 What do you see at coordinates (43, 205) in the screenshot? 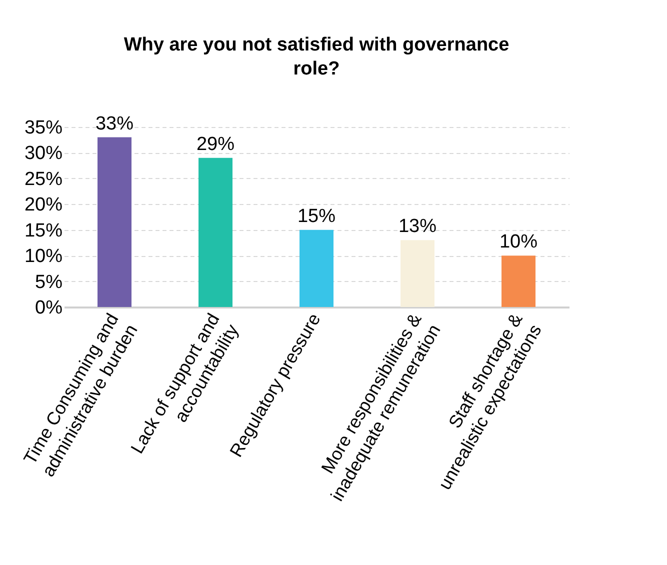
I see `y-tick-label: 20%` at bounding box center [43, 205].